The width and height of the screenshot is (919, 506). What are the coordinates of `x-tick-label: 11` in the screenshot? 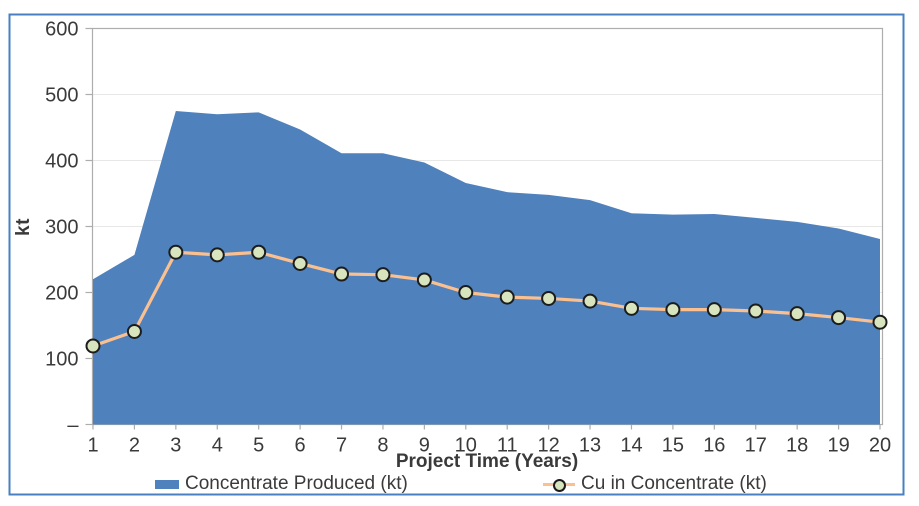 It's located at (507, 446).